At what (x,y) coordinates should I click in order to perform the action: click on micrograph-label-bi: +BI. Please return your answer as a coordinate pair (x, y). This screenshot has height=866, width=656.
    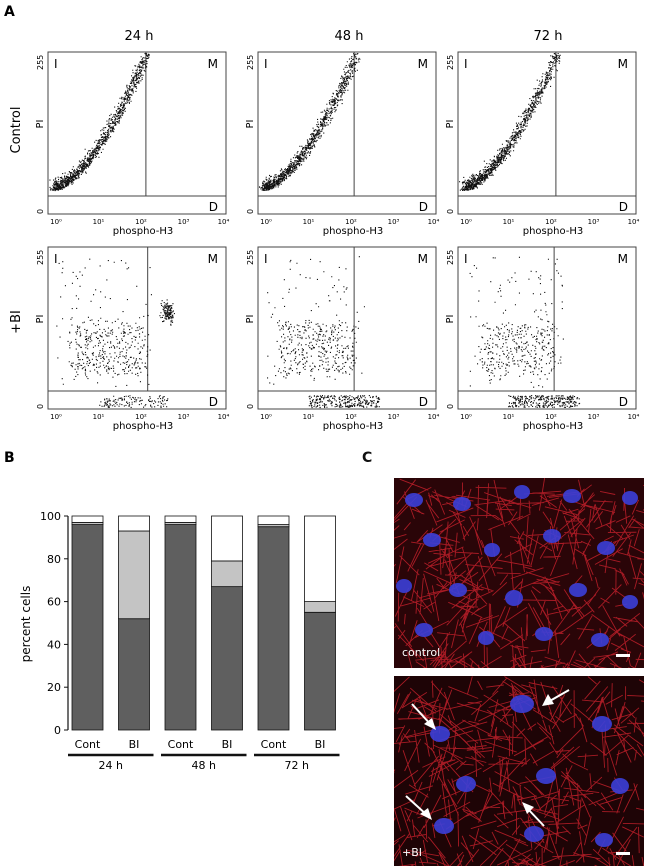
    Looking at the image, I should click on (412, 852).